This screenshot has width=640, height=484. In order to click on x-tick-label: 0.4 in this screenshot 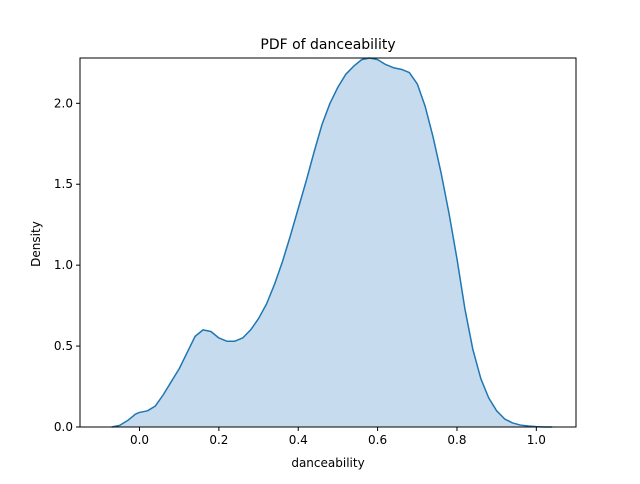, I will do `click(298, 440)`.